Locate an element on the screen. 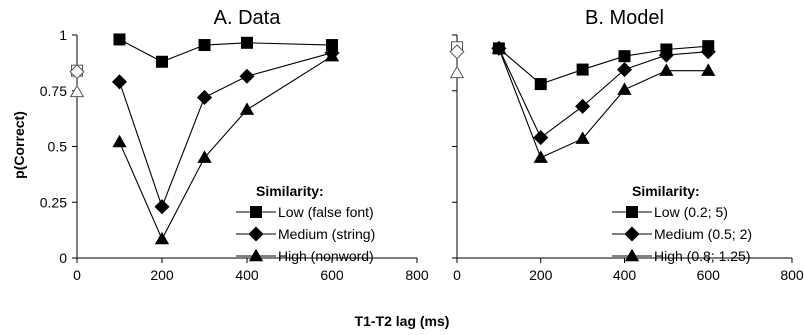  panel-b-x-tick-label: 0 is located at coordinates (457, 275).